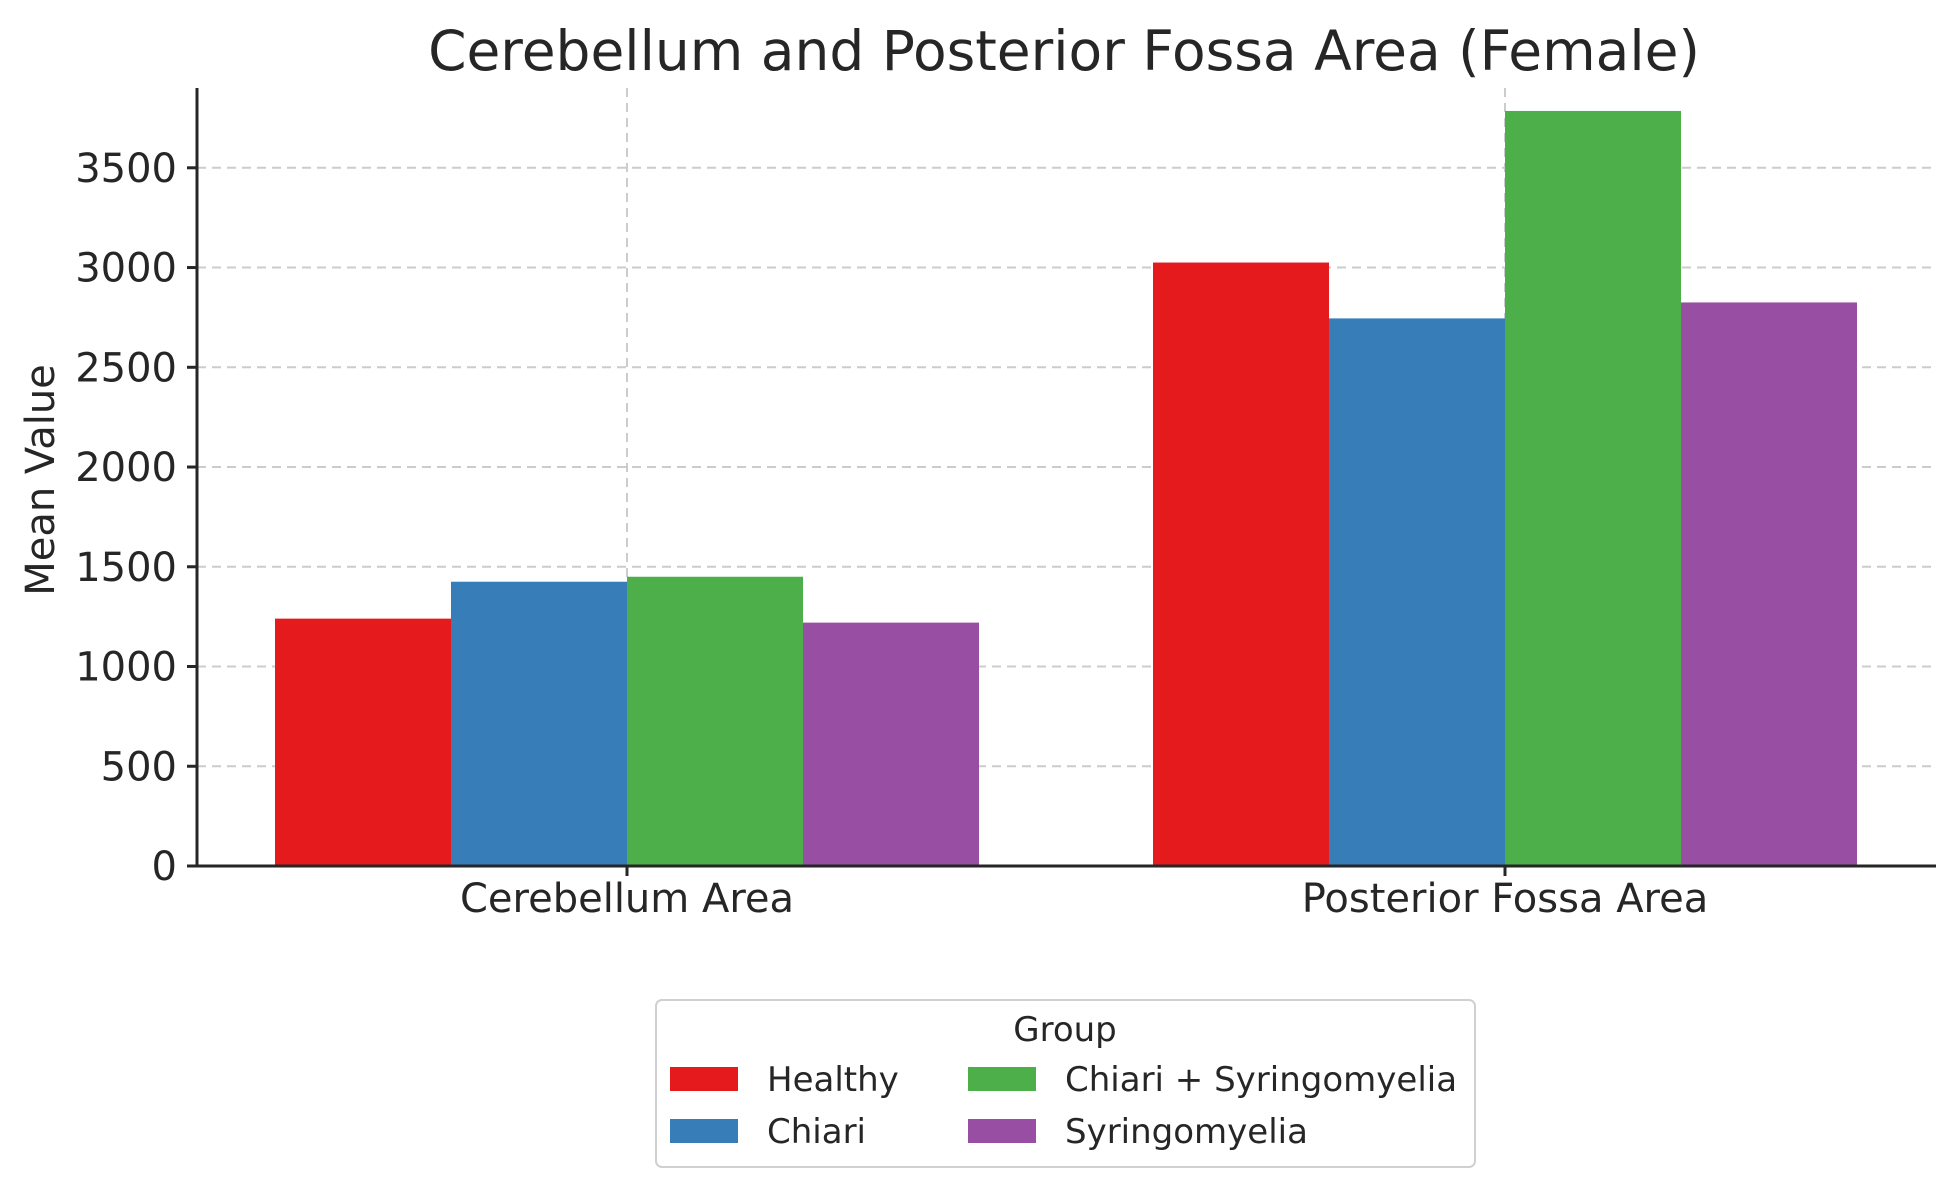  I want to click on y-tick-label: 1500, so click(126, 568).